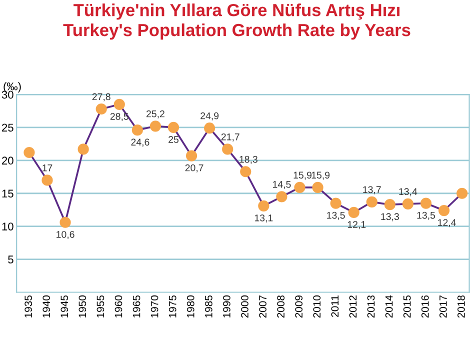 This screenshot has height=350, width=474. Describe the element at coordinates (262, 307) in the screenshot. I see `x-tick-label: 2007` at that location.